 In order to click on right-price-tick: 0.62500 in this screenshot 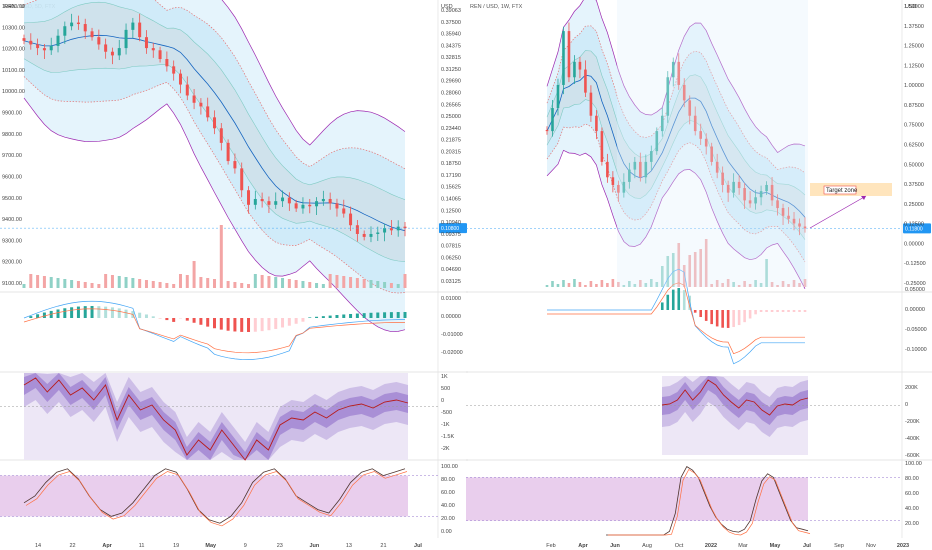, I will do `click(914, 146)`.